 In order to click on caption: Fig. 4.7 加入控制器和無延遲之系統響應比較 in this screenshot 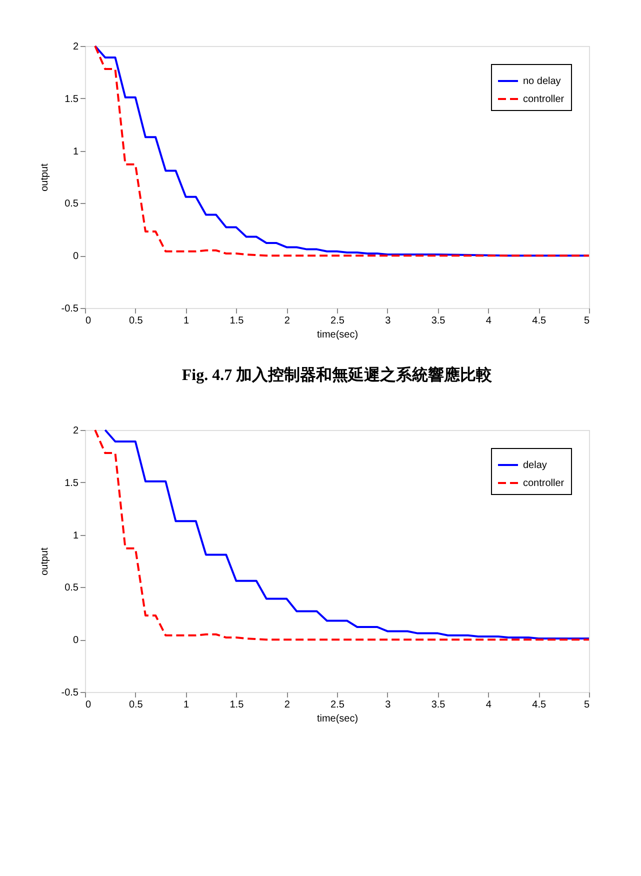, I will do `click(338, 375)`.